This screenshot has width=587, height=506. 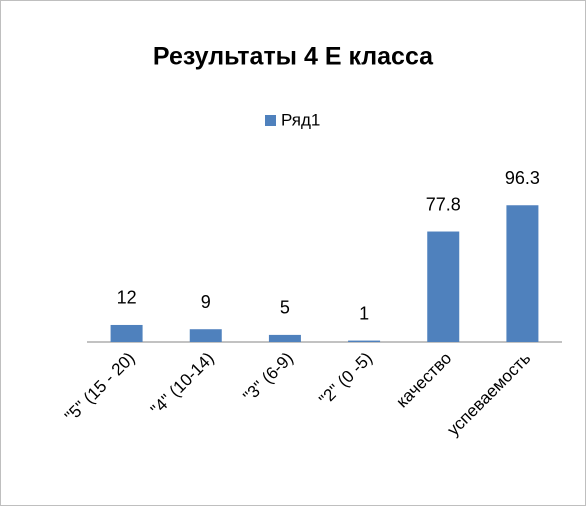 What do you see at coordinates (285, 308) in the screenshot?
I see `data-label: 5` at bounding box center [285, 308].